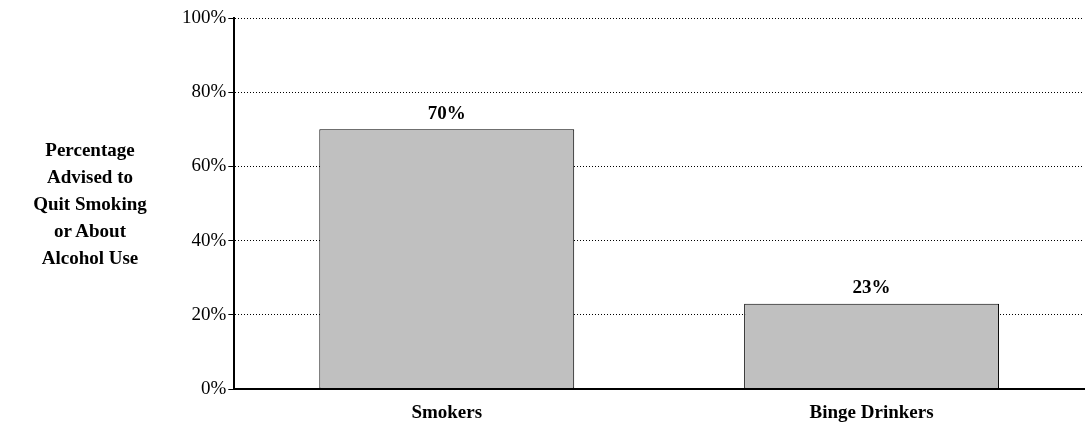  What do you see at coordinates (209, 313) in the screenshot?
I see `y-tick-label: 20%` at bounding box center [209, 313].